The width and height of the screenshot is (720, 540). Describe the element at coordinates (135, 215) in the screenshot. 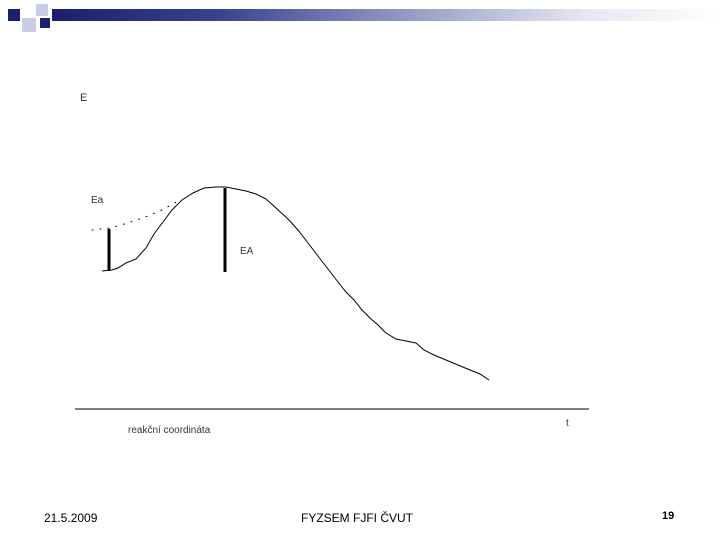

I see `dotted-line` at that location.